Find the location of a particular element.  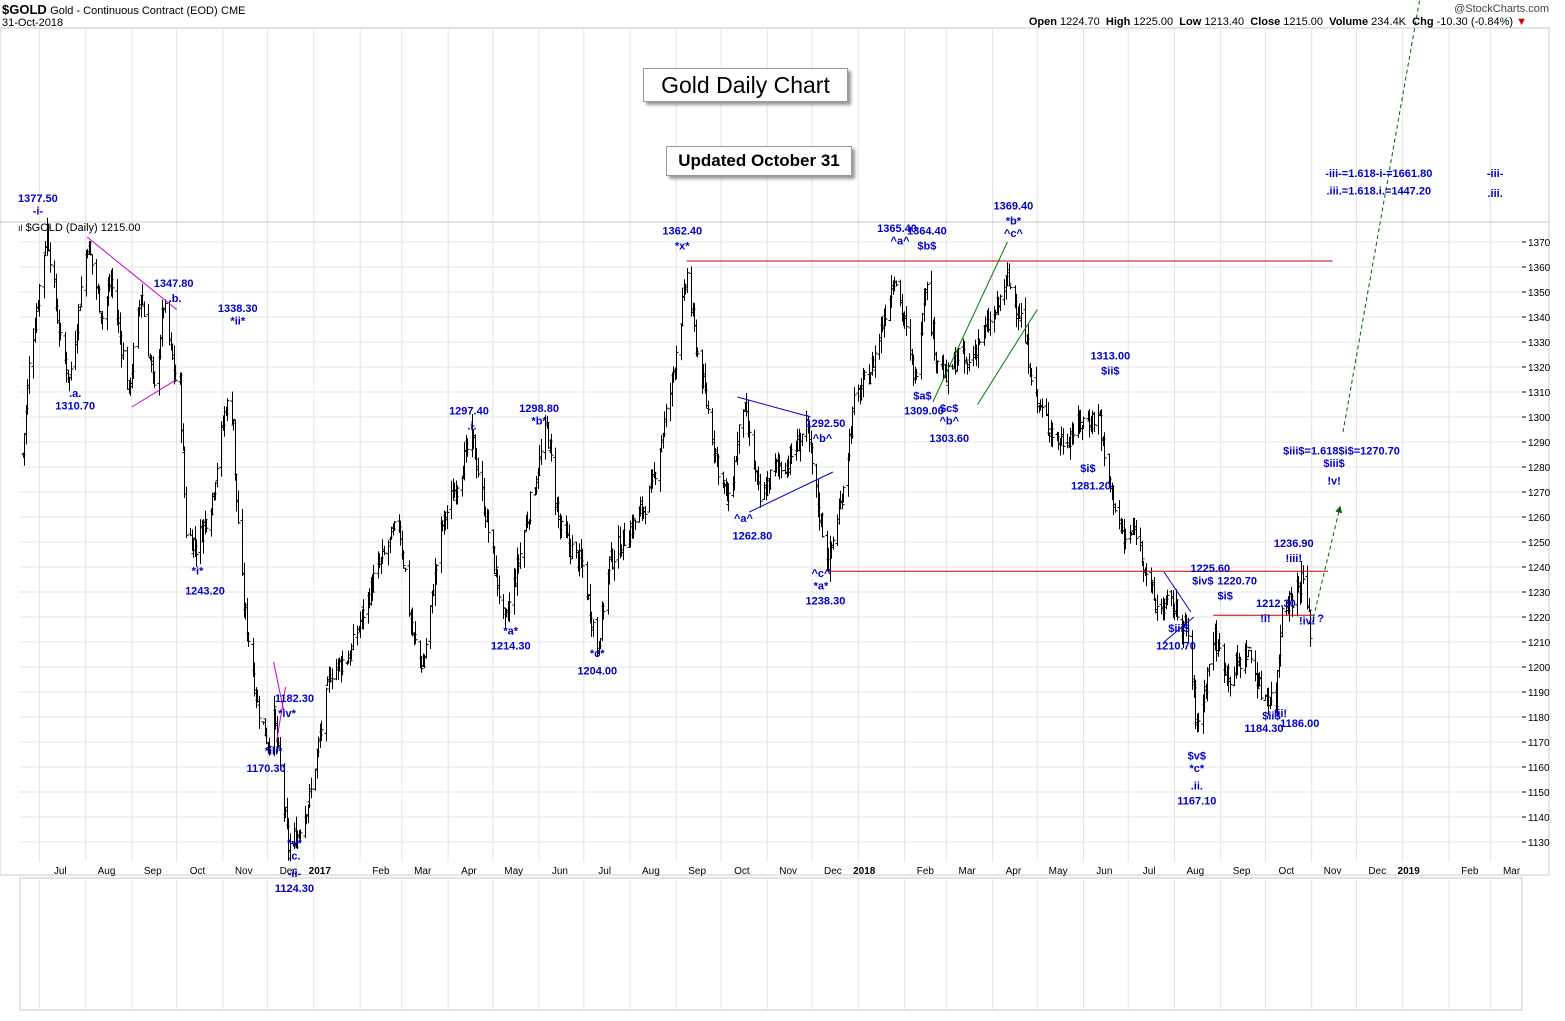

wave-label: -iii-=1.618-i-=1661.80 is located at coordinates (1378, 174).